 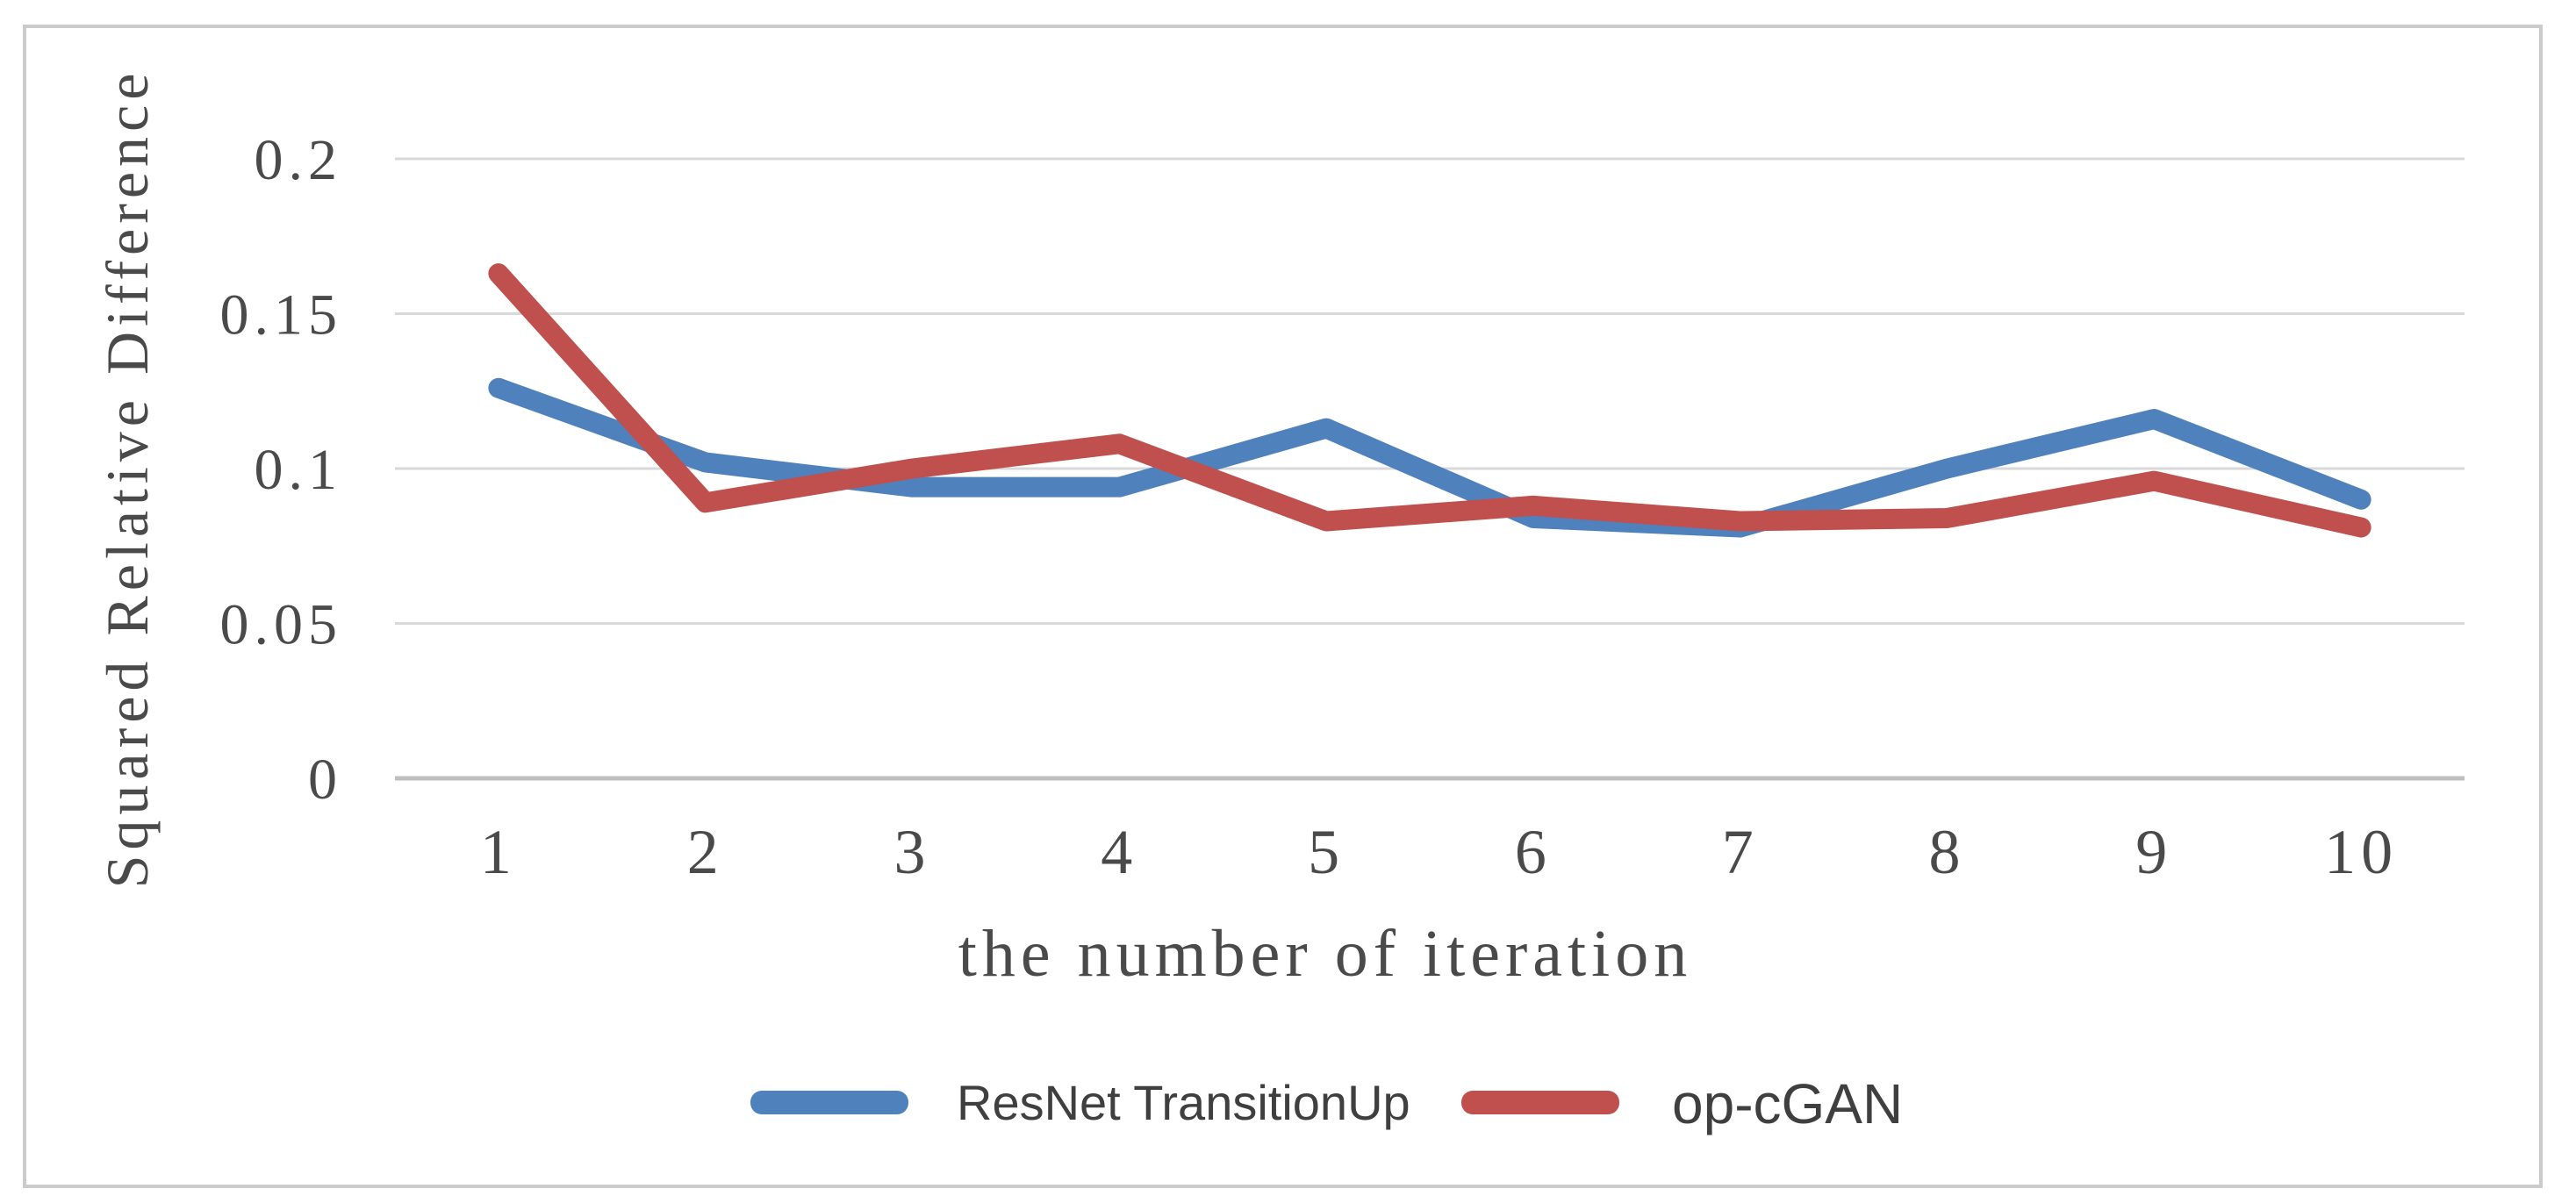 I want to click on x-axis-title: the number of iteration, so click(x=1325, y=954).